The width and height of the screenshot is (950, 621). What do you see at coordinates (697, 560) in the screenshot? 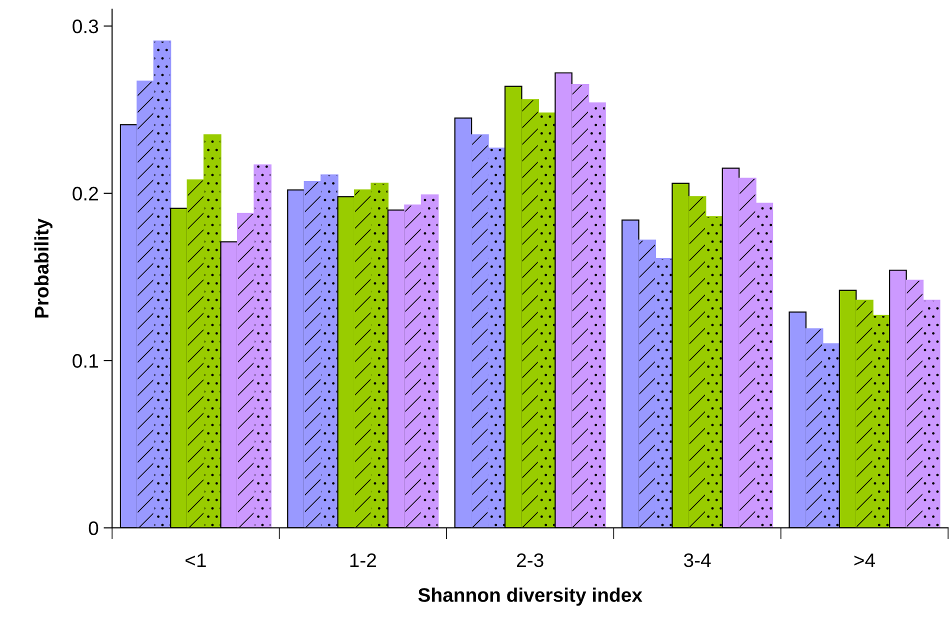
I see `x-tick-label: 3-4` at bounding box center [697, 560].